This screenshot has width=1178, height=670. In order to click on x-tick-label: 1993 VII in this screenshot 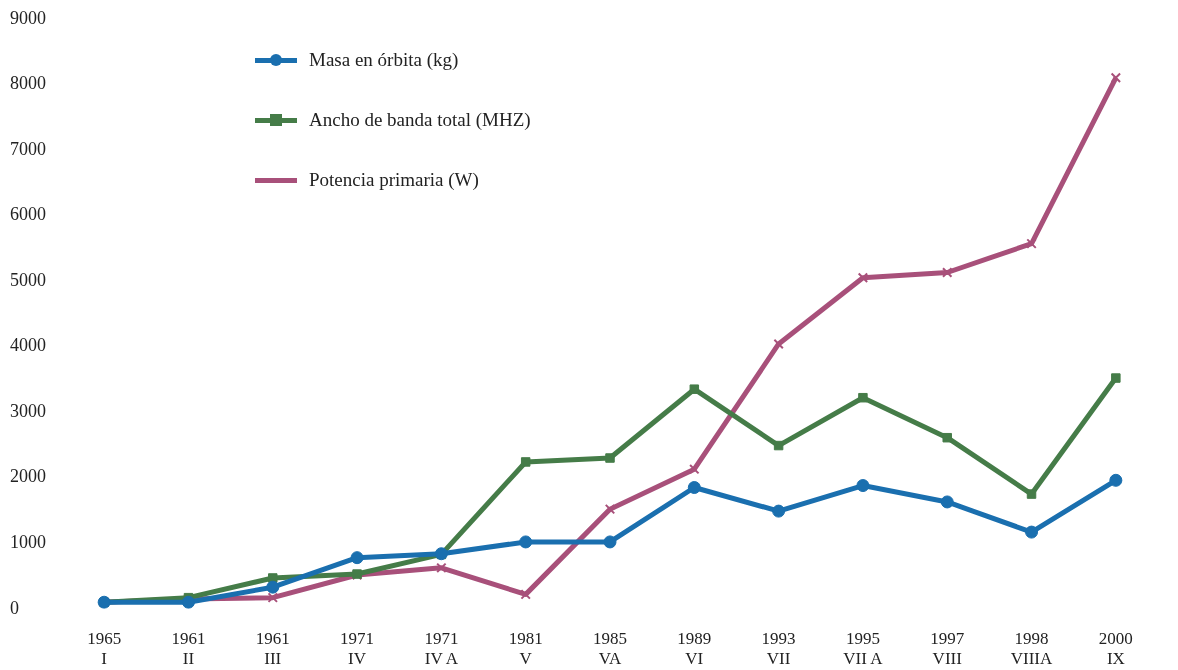, I will do `click(778, 648)`.